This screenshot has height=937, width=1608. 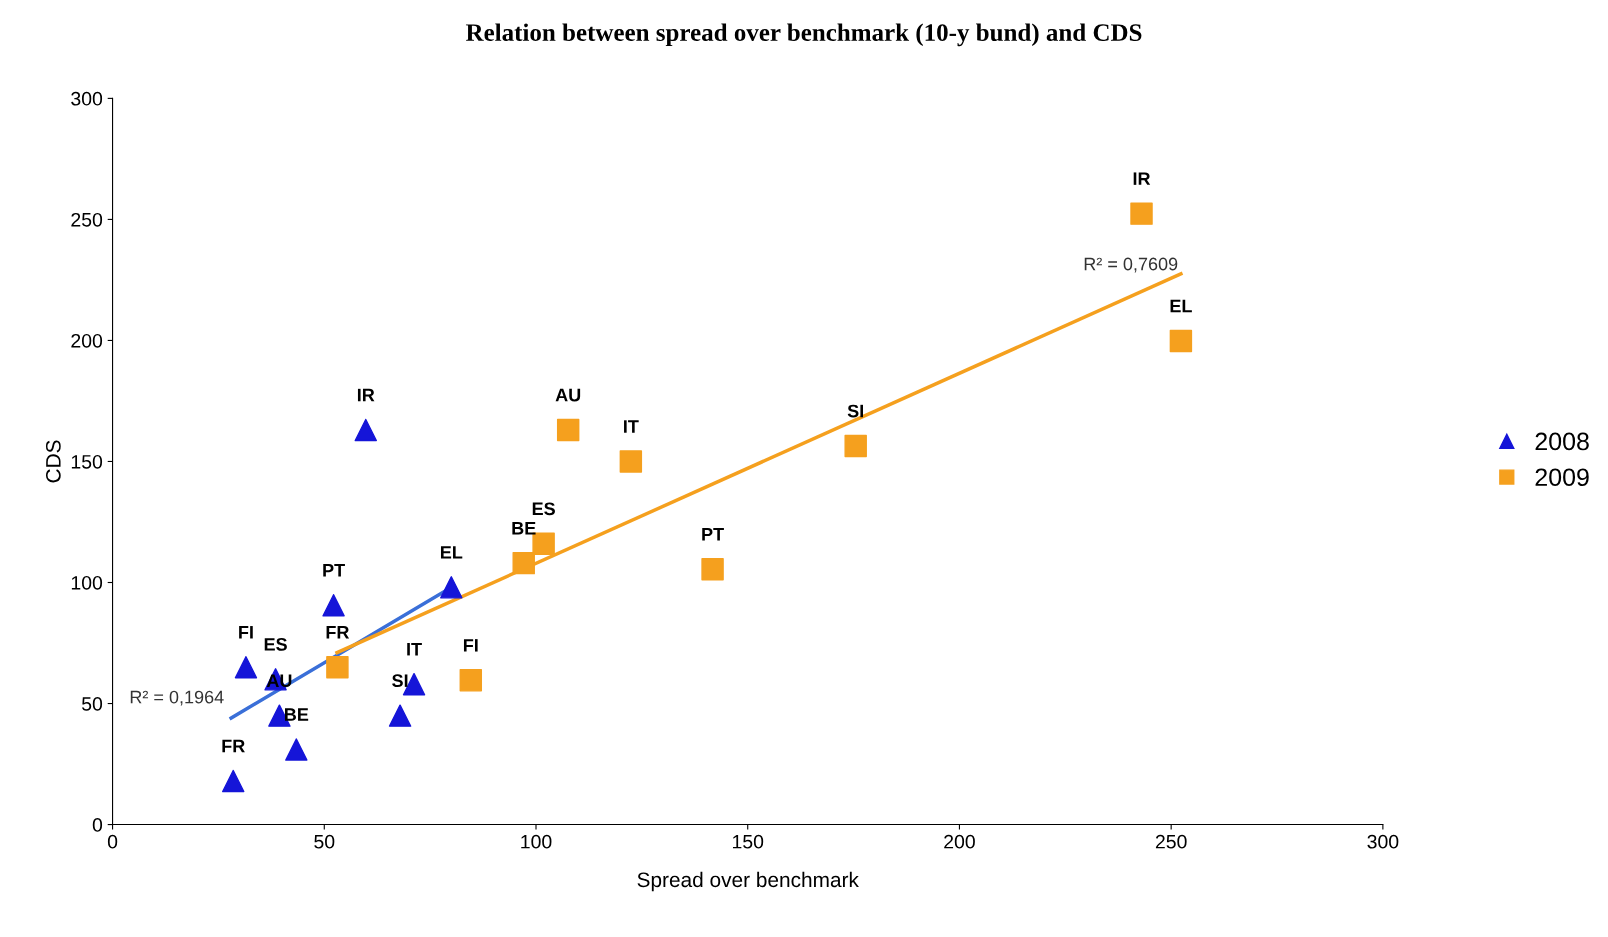 I want to click on y-tick-label: 300, so click(x=87, y=98).